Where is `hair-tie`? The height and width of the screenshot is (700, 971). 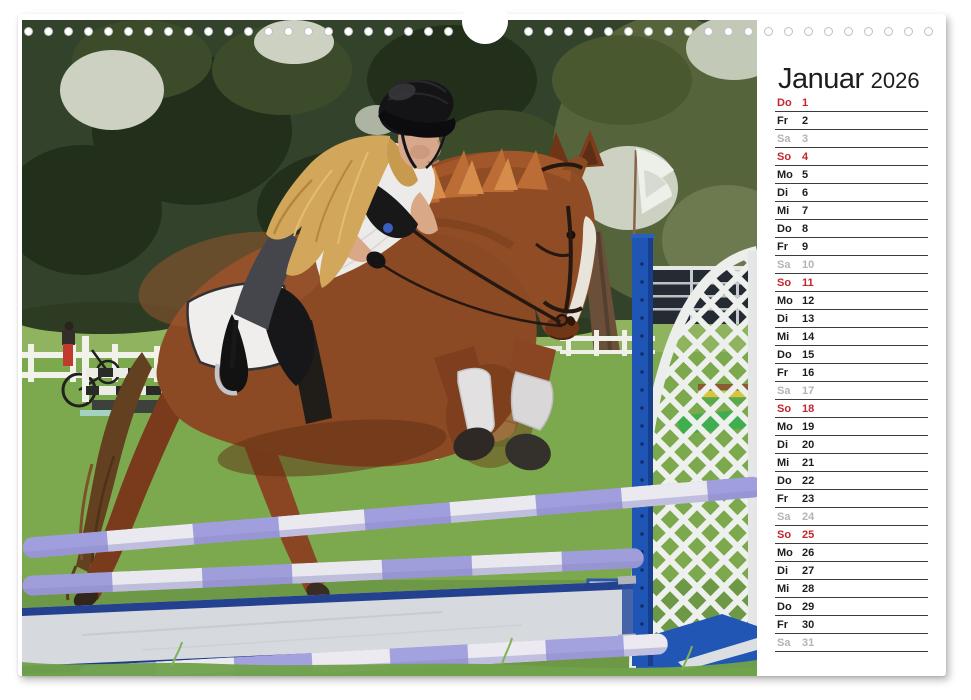
hair-tie is located at coordinates (388, 228).